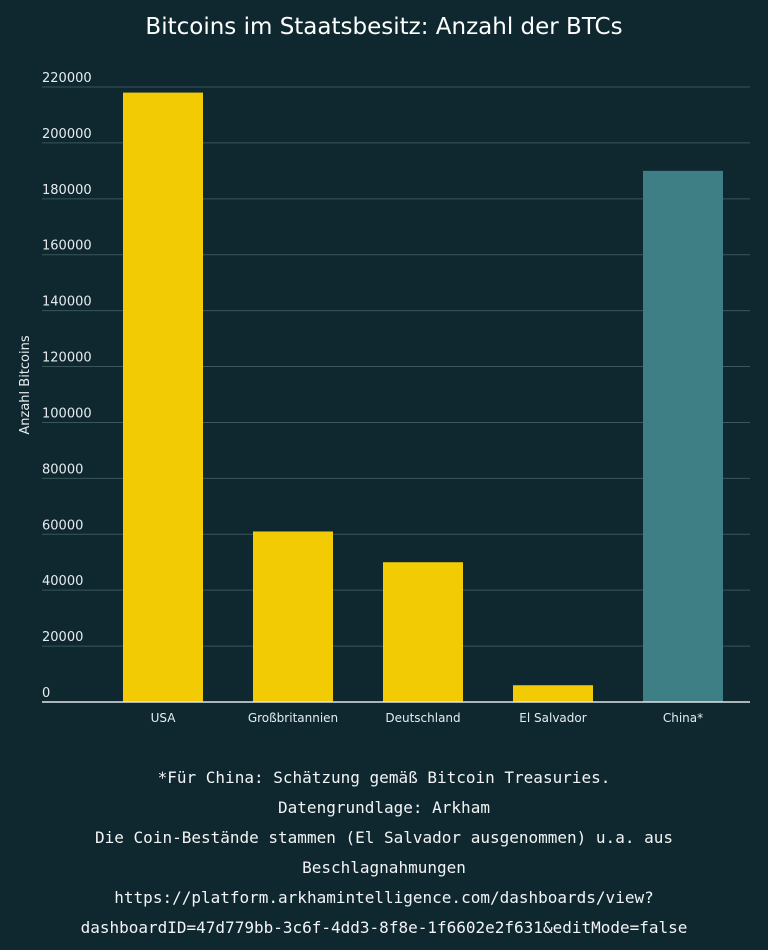  Describe the element at coordinates (67, 358) in the screenshot. I see `y-tick-label: 120000` at that location.